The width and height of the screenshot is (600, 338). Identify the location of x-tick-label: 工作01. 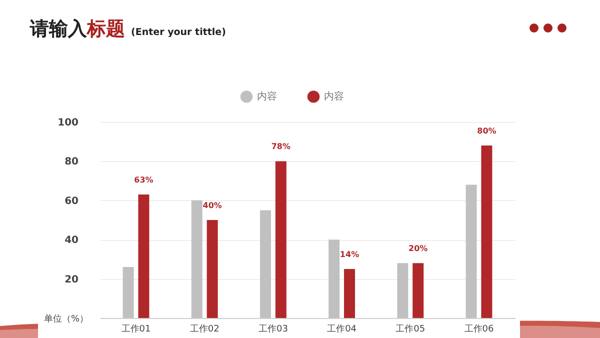
(136, 329).